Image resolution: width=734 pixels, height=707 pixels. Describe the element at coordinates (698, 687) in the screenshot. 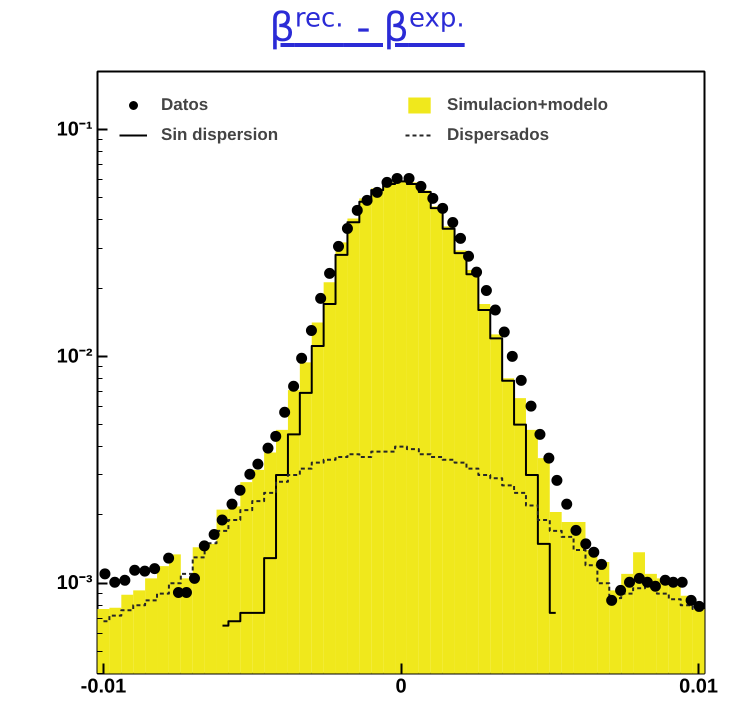

I see `x-tick-label: 0.01` at that location.